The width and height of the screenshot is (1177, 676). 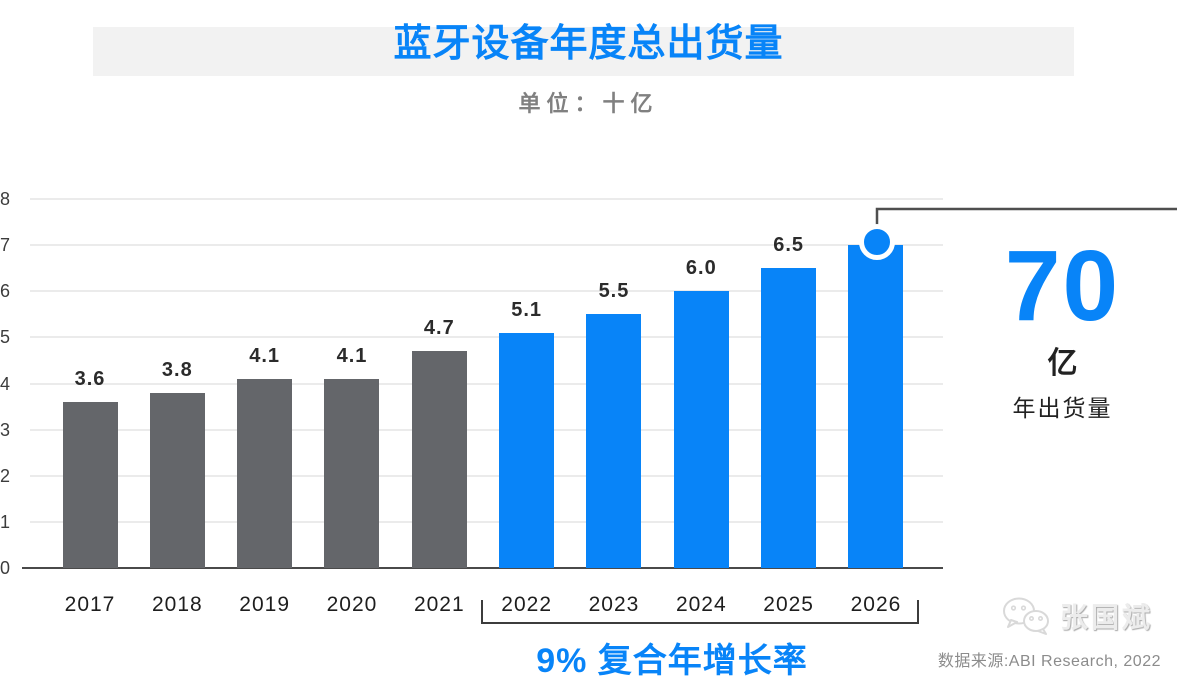 I want to click on y-tick-label: 6, so click(x=5, y=291).